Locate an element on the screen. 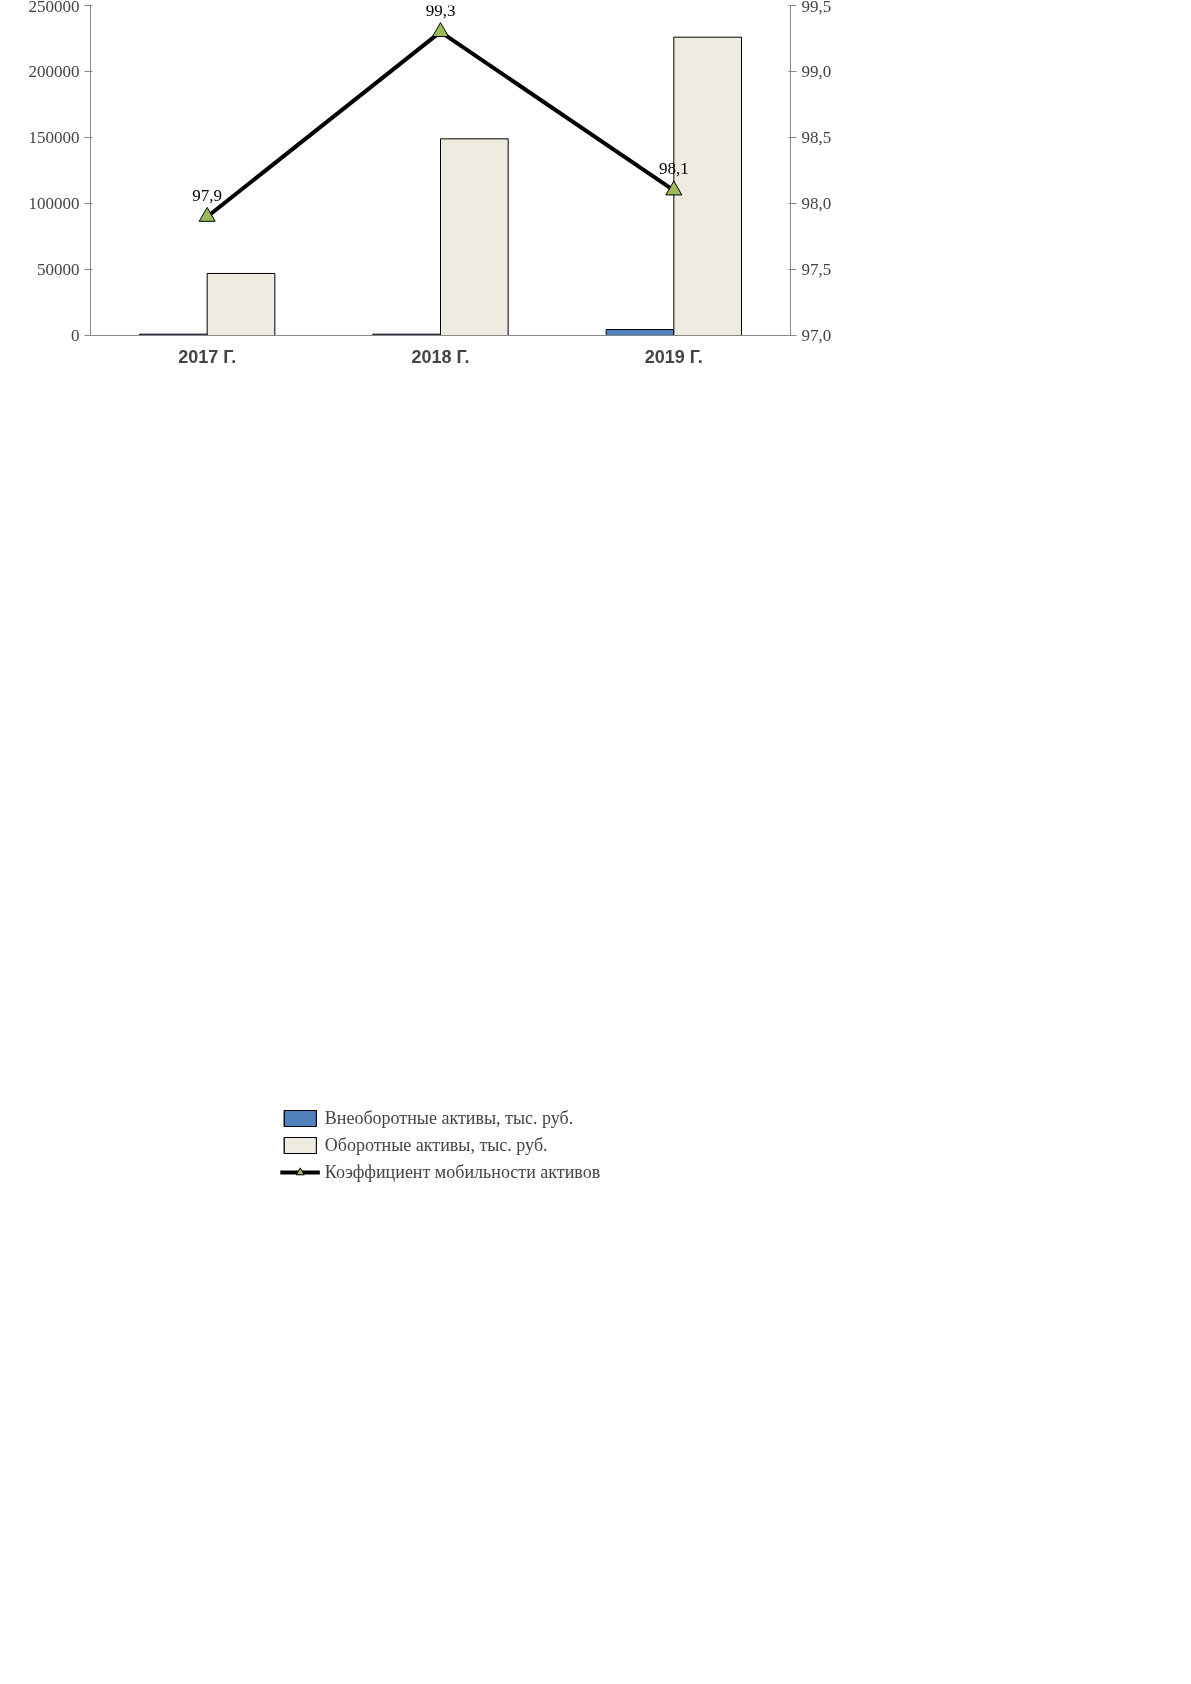  y2-tick-label: 98,0 is located at coordinates (816, 203).